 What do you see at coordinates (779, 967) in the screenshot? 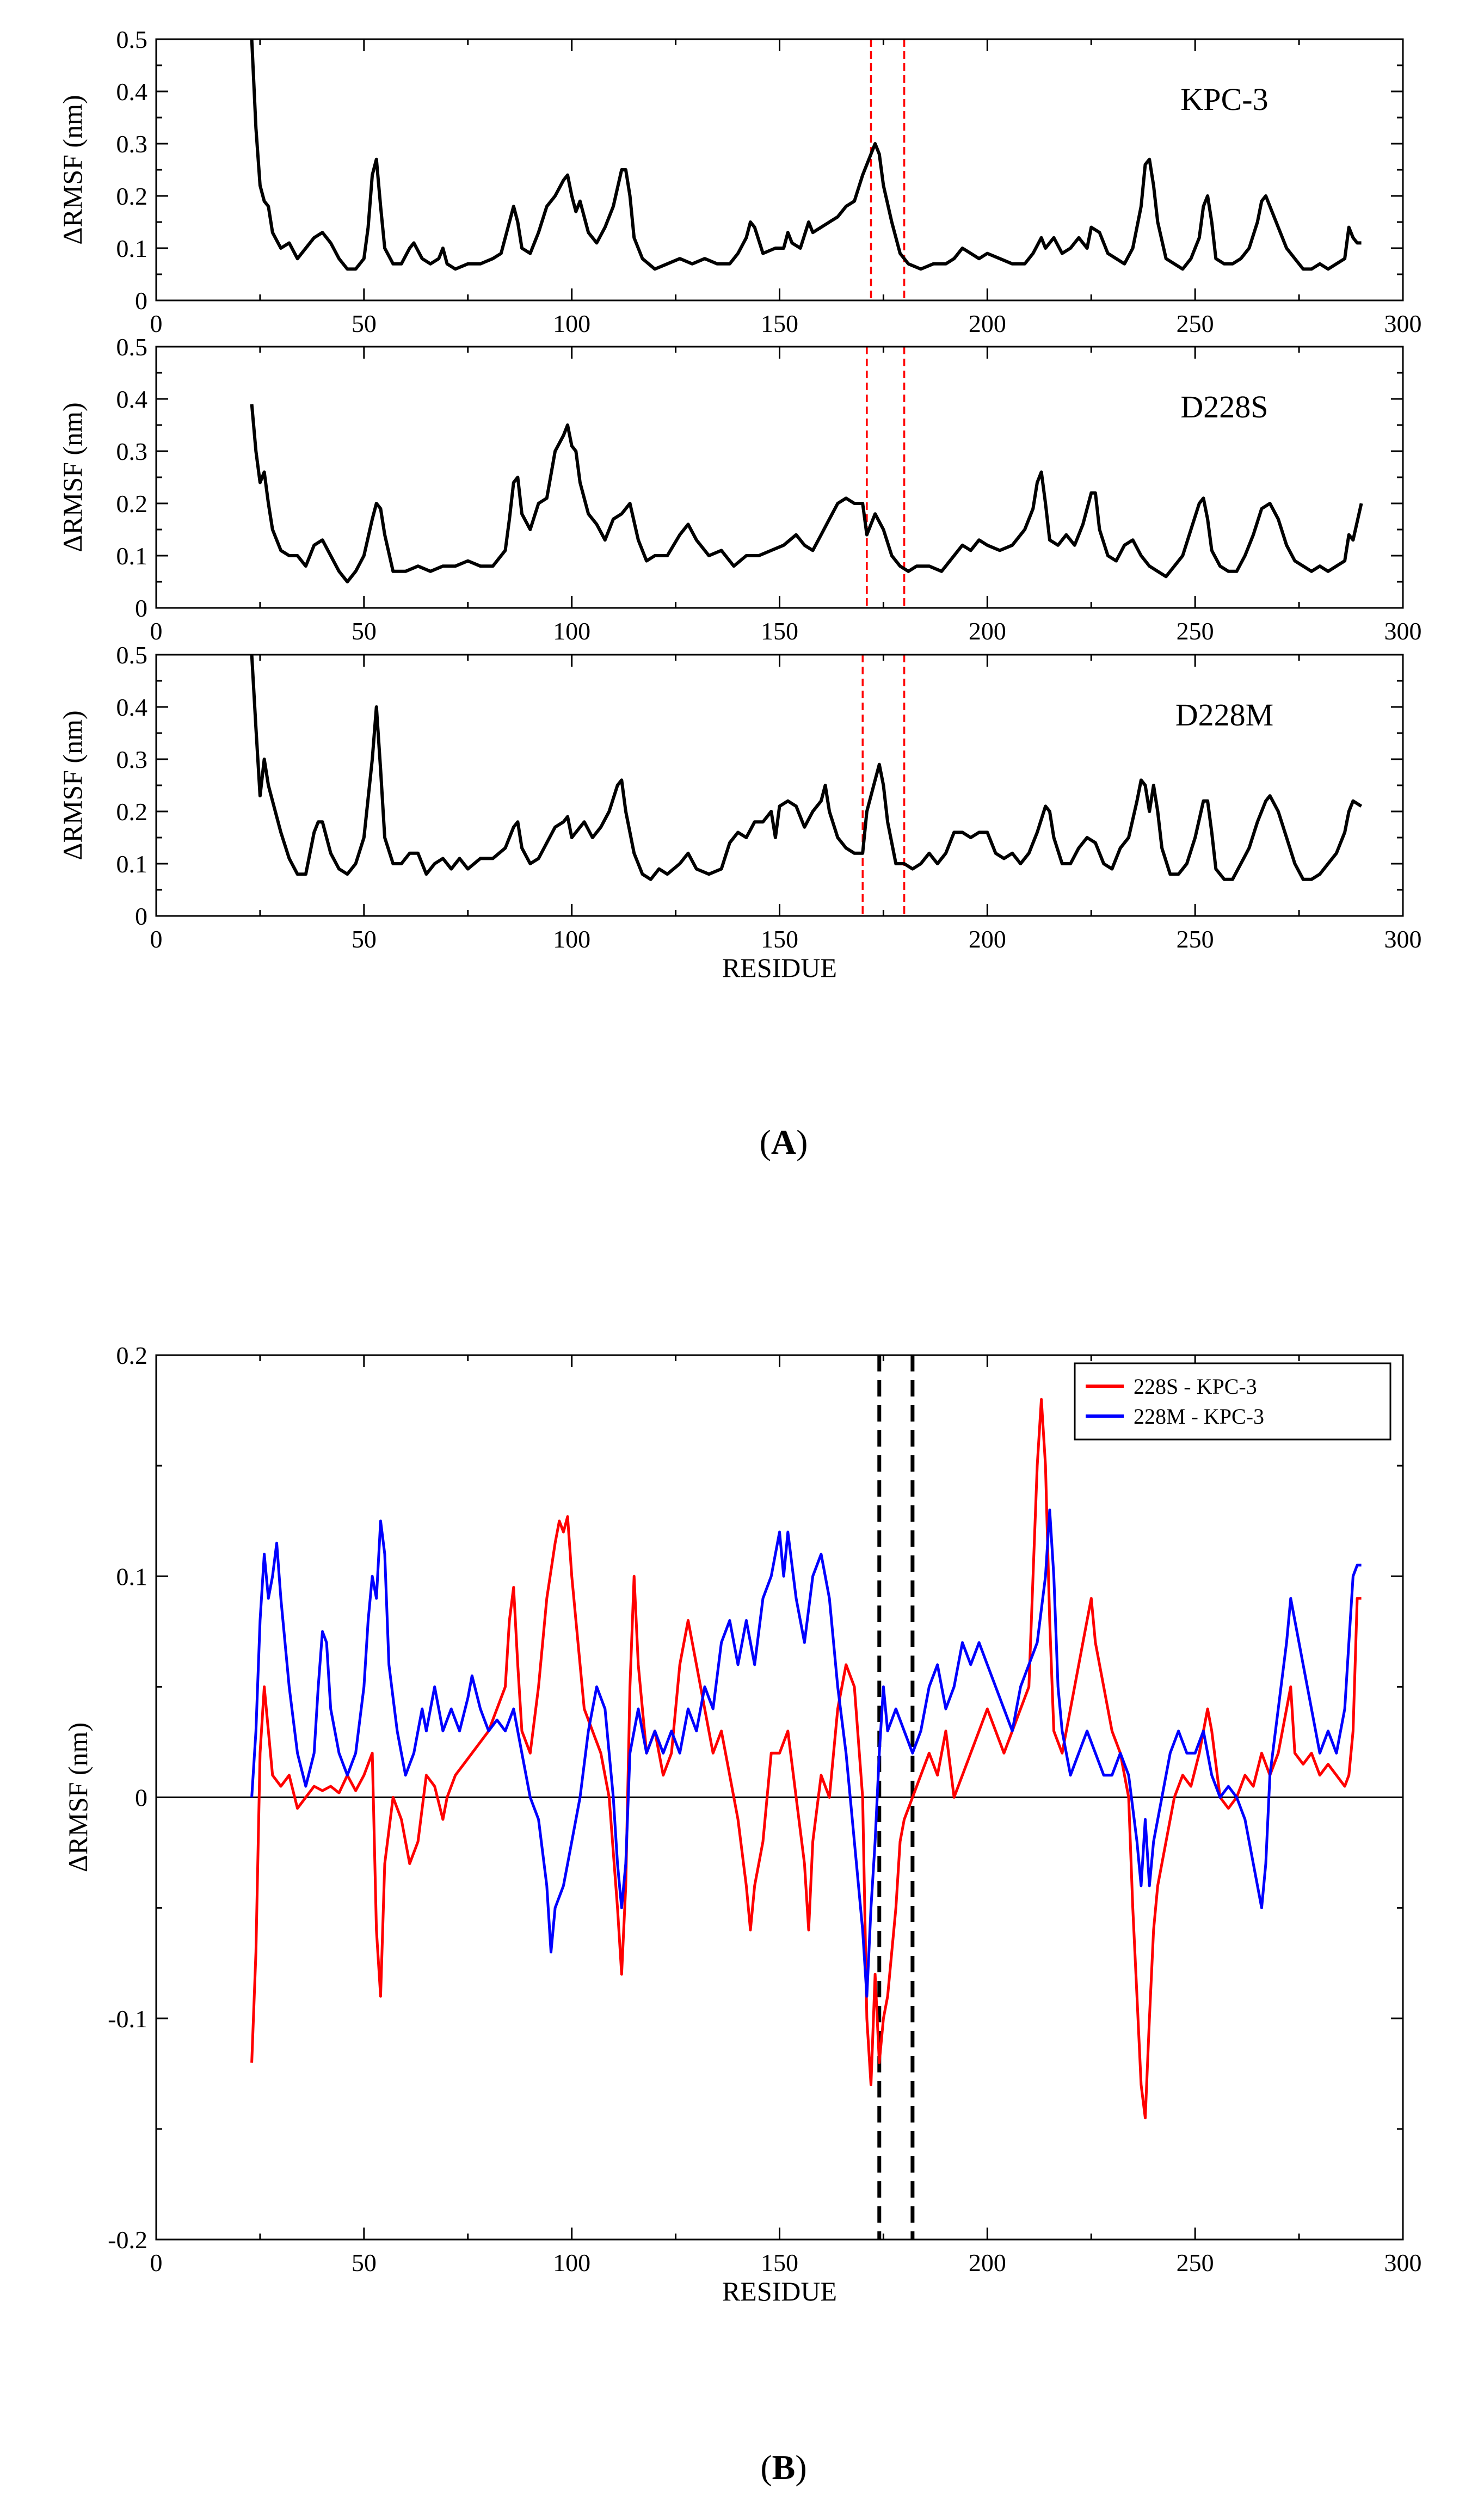
I see `panel-a-bottom-x-axis-title: RESIDUE` at bounding box center [779, 967].